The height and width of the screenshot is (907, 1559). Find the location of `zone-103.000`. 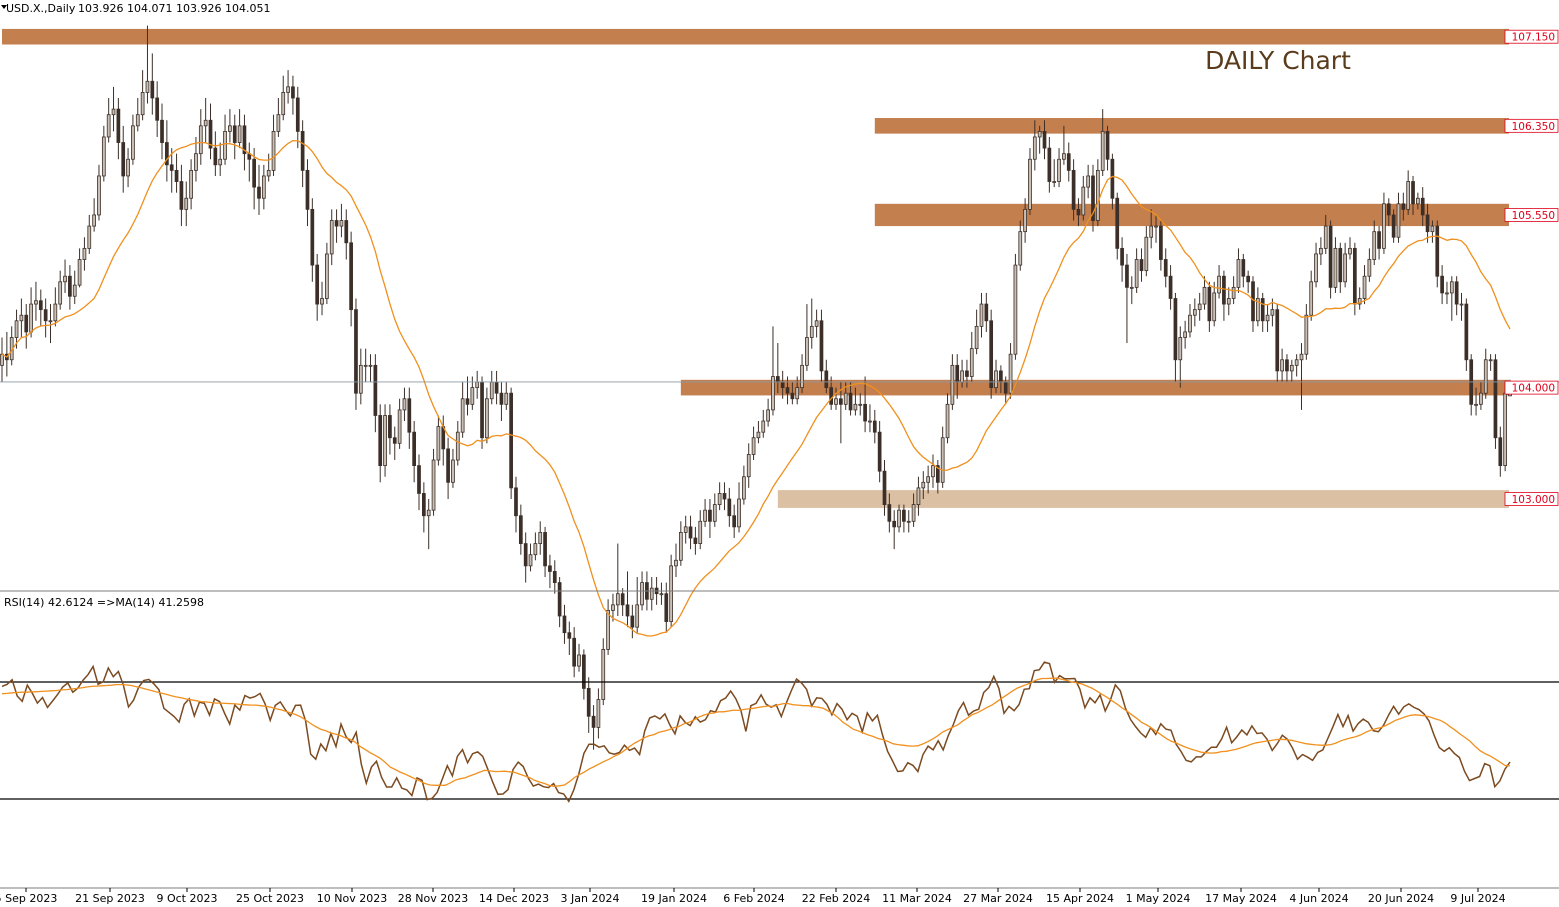

zone-103.000 is located at coordinates (1143, 499).